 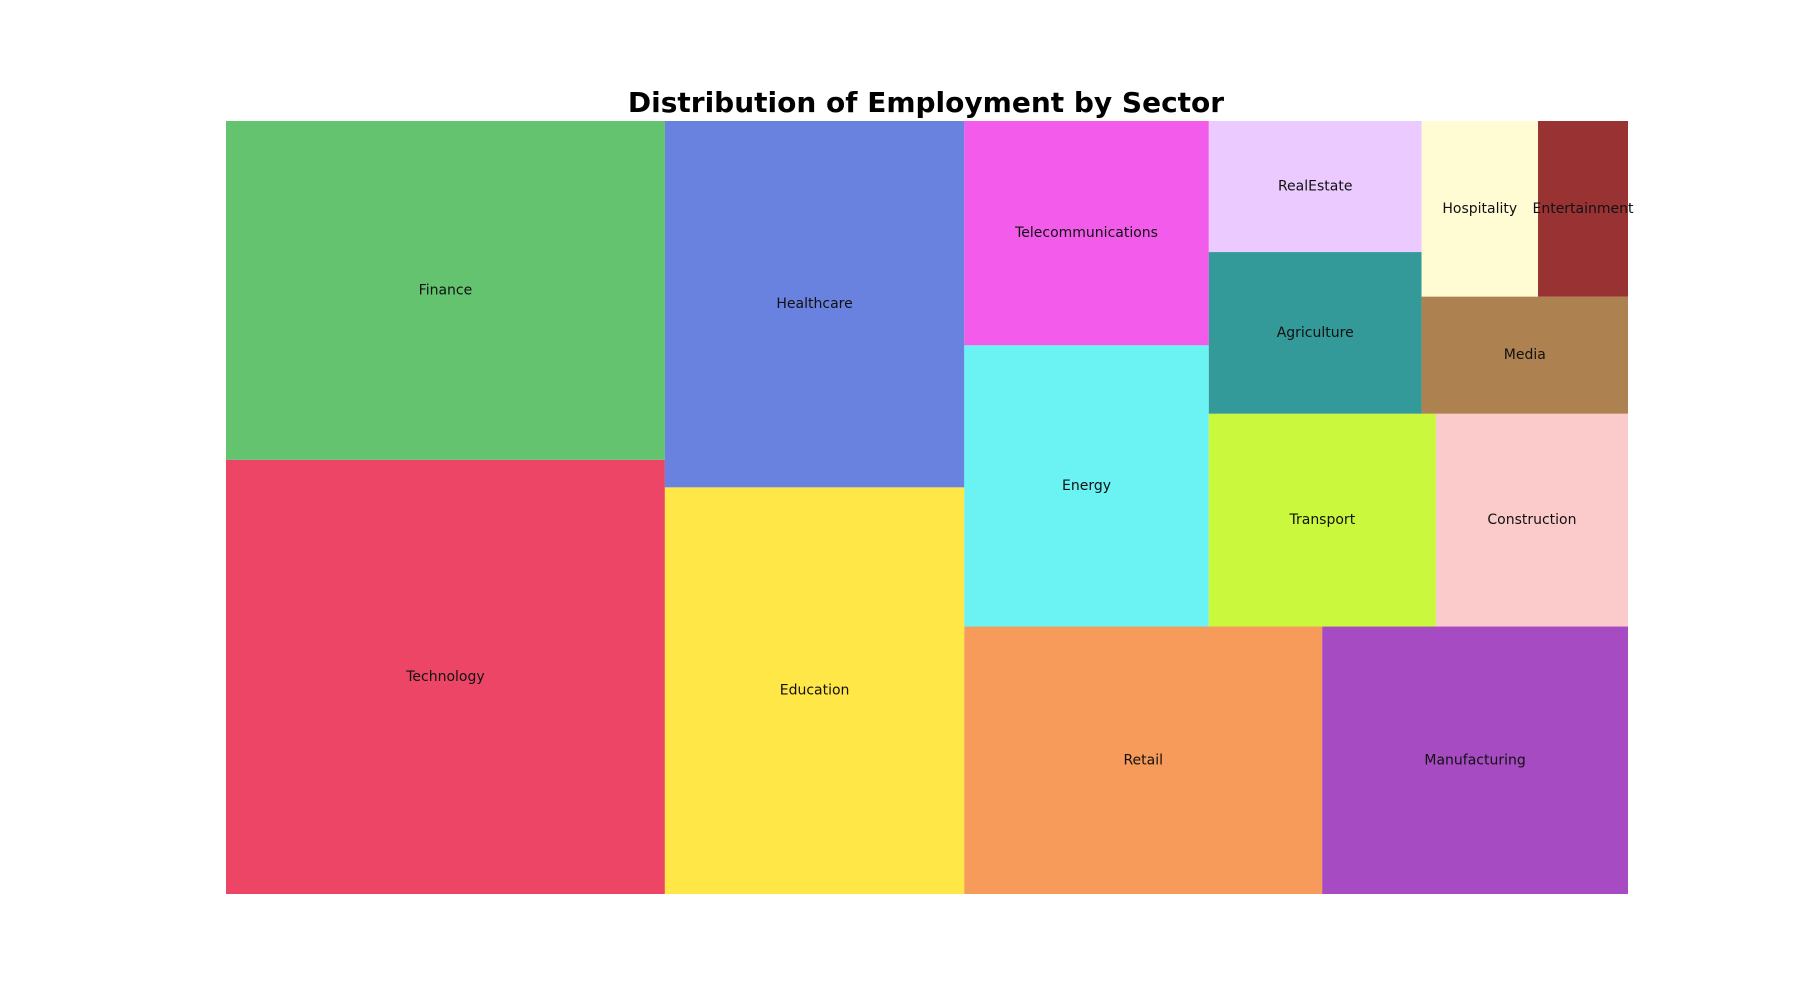 I want to click on tile-retail, so click(x=1143, y=760).